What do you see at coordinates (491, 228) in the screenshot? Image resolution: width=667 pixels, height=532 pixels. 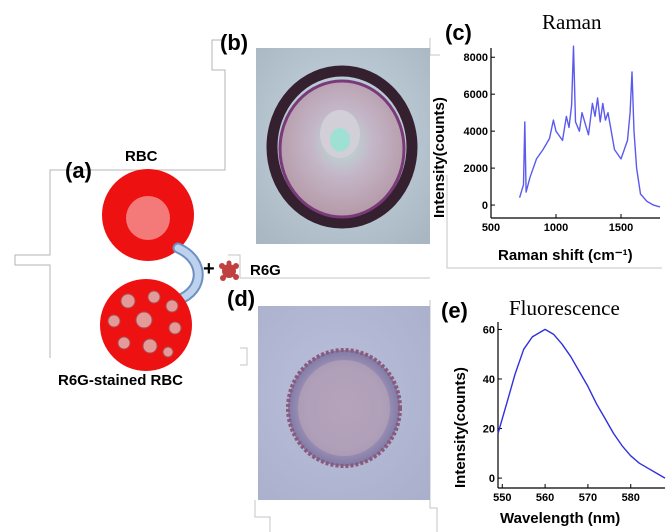 I see `raman-x-tick-label: 500` at bounding box center [491, 228].